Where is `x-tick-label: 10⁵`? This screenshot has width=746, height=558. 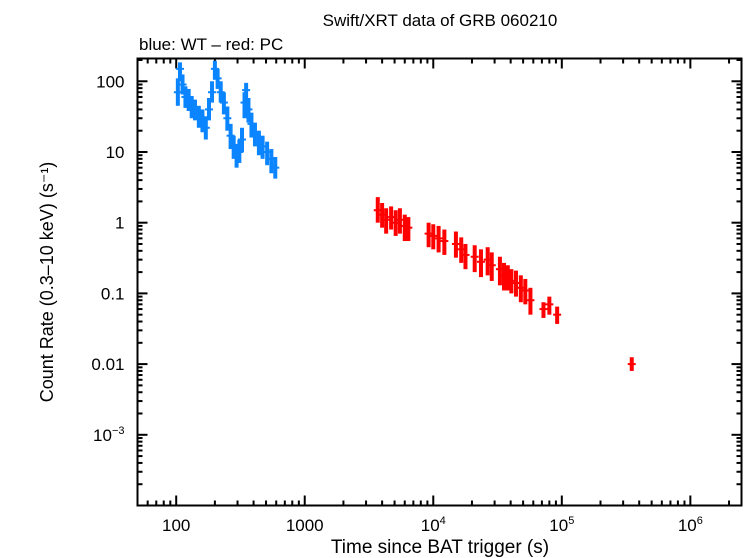 x-tick-label: 10⁵ is located at coordinates (561, 525).